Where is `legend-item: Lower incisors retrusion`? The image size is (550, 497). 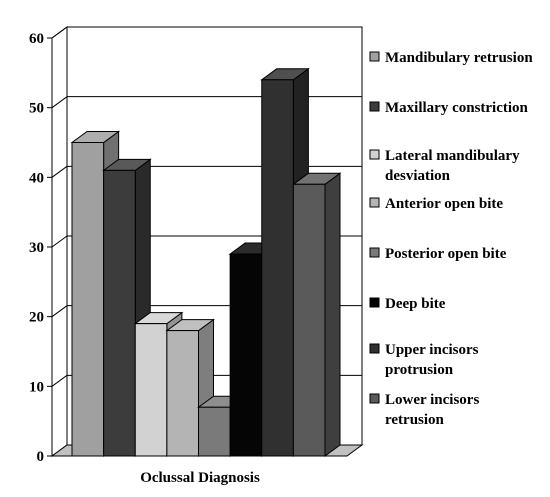 legend-item: Lower incisors retrusion is located at coordinates (424, 410).